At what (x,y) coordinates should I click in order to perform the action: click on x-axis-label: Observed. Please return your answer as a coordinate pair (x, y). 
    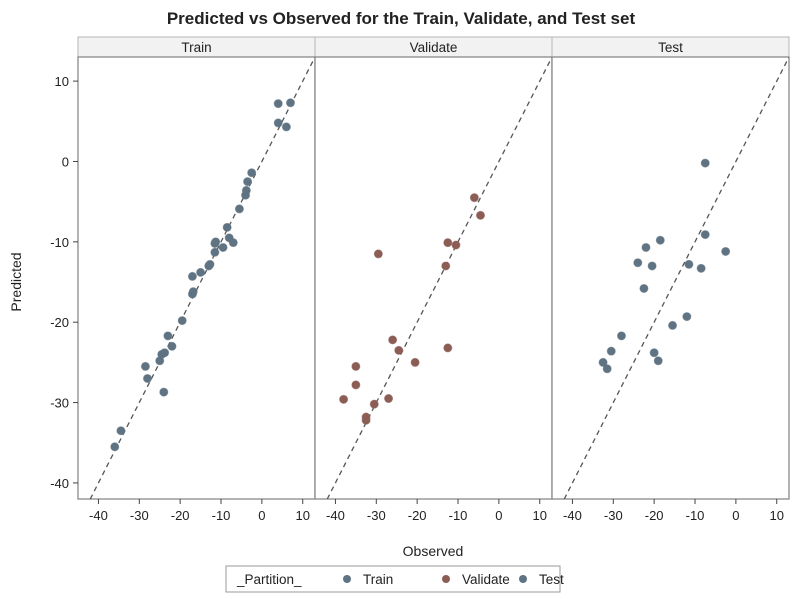
    Looking at the image, I should click on (433, 551).